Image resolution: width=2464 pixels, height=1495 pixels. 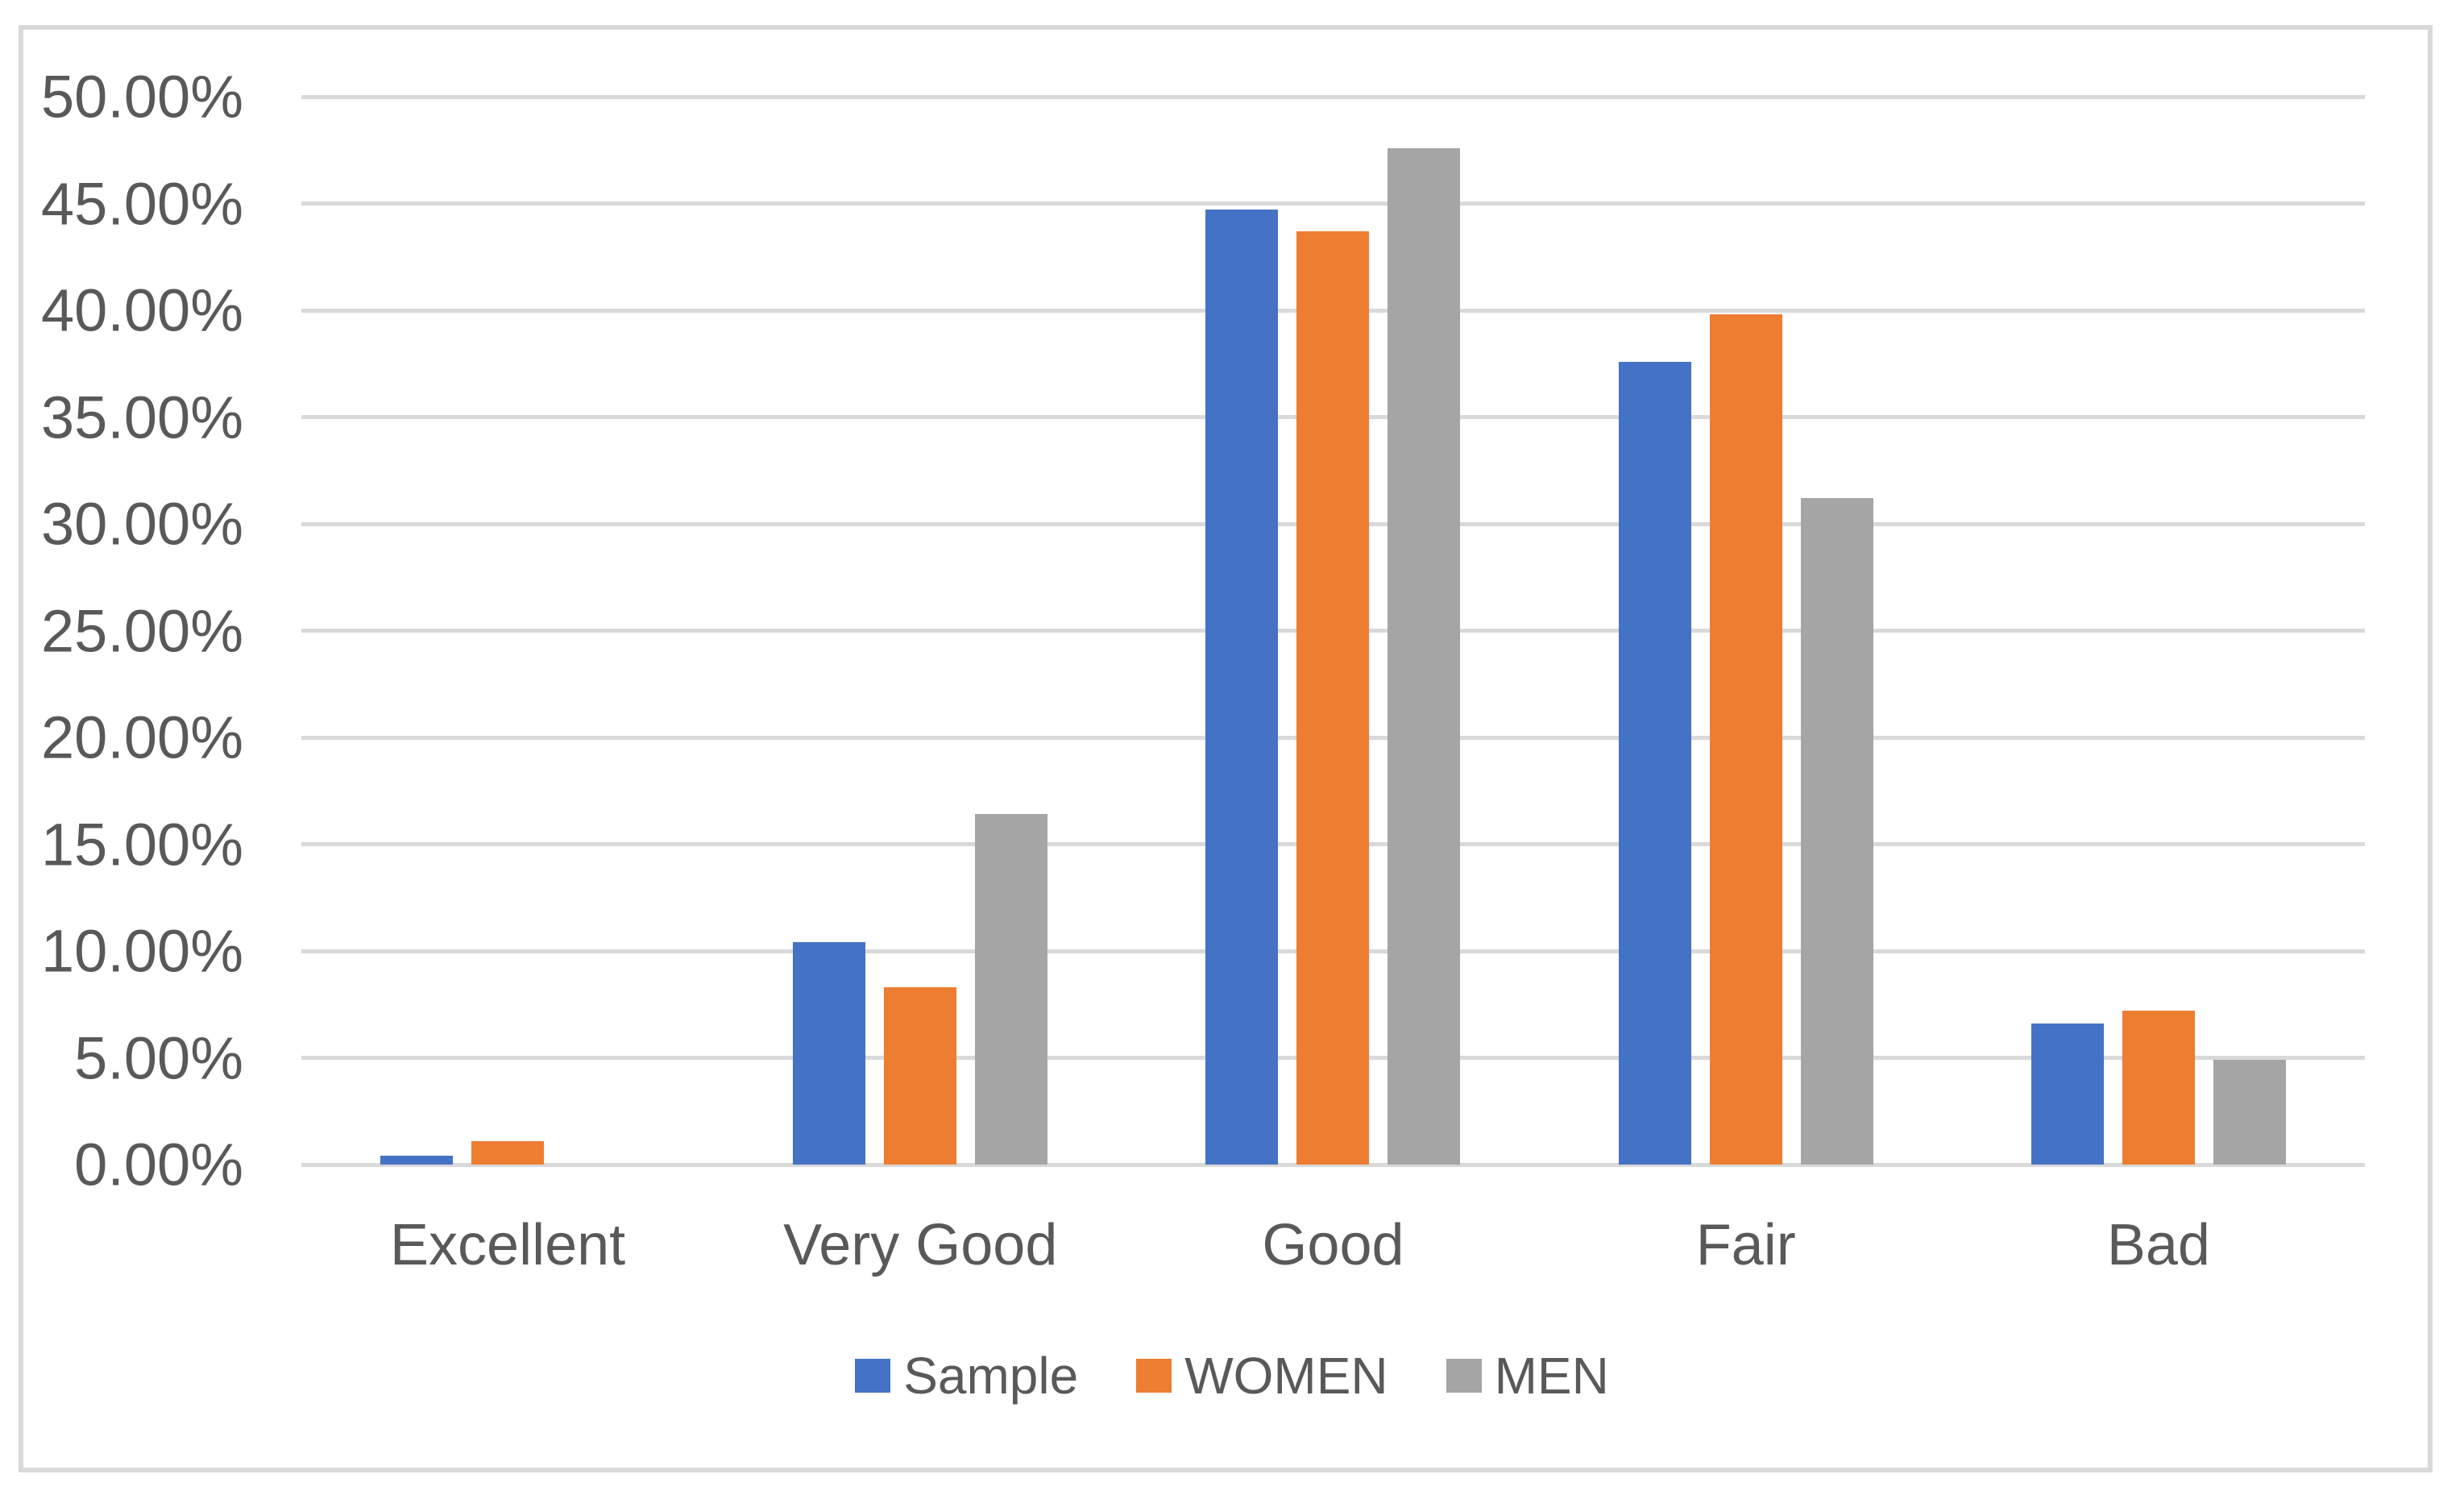 I want to click on bar-group-good, so click(x=1332, y=631).